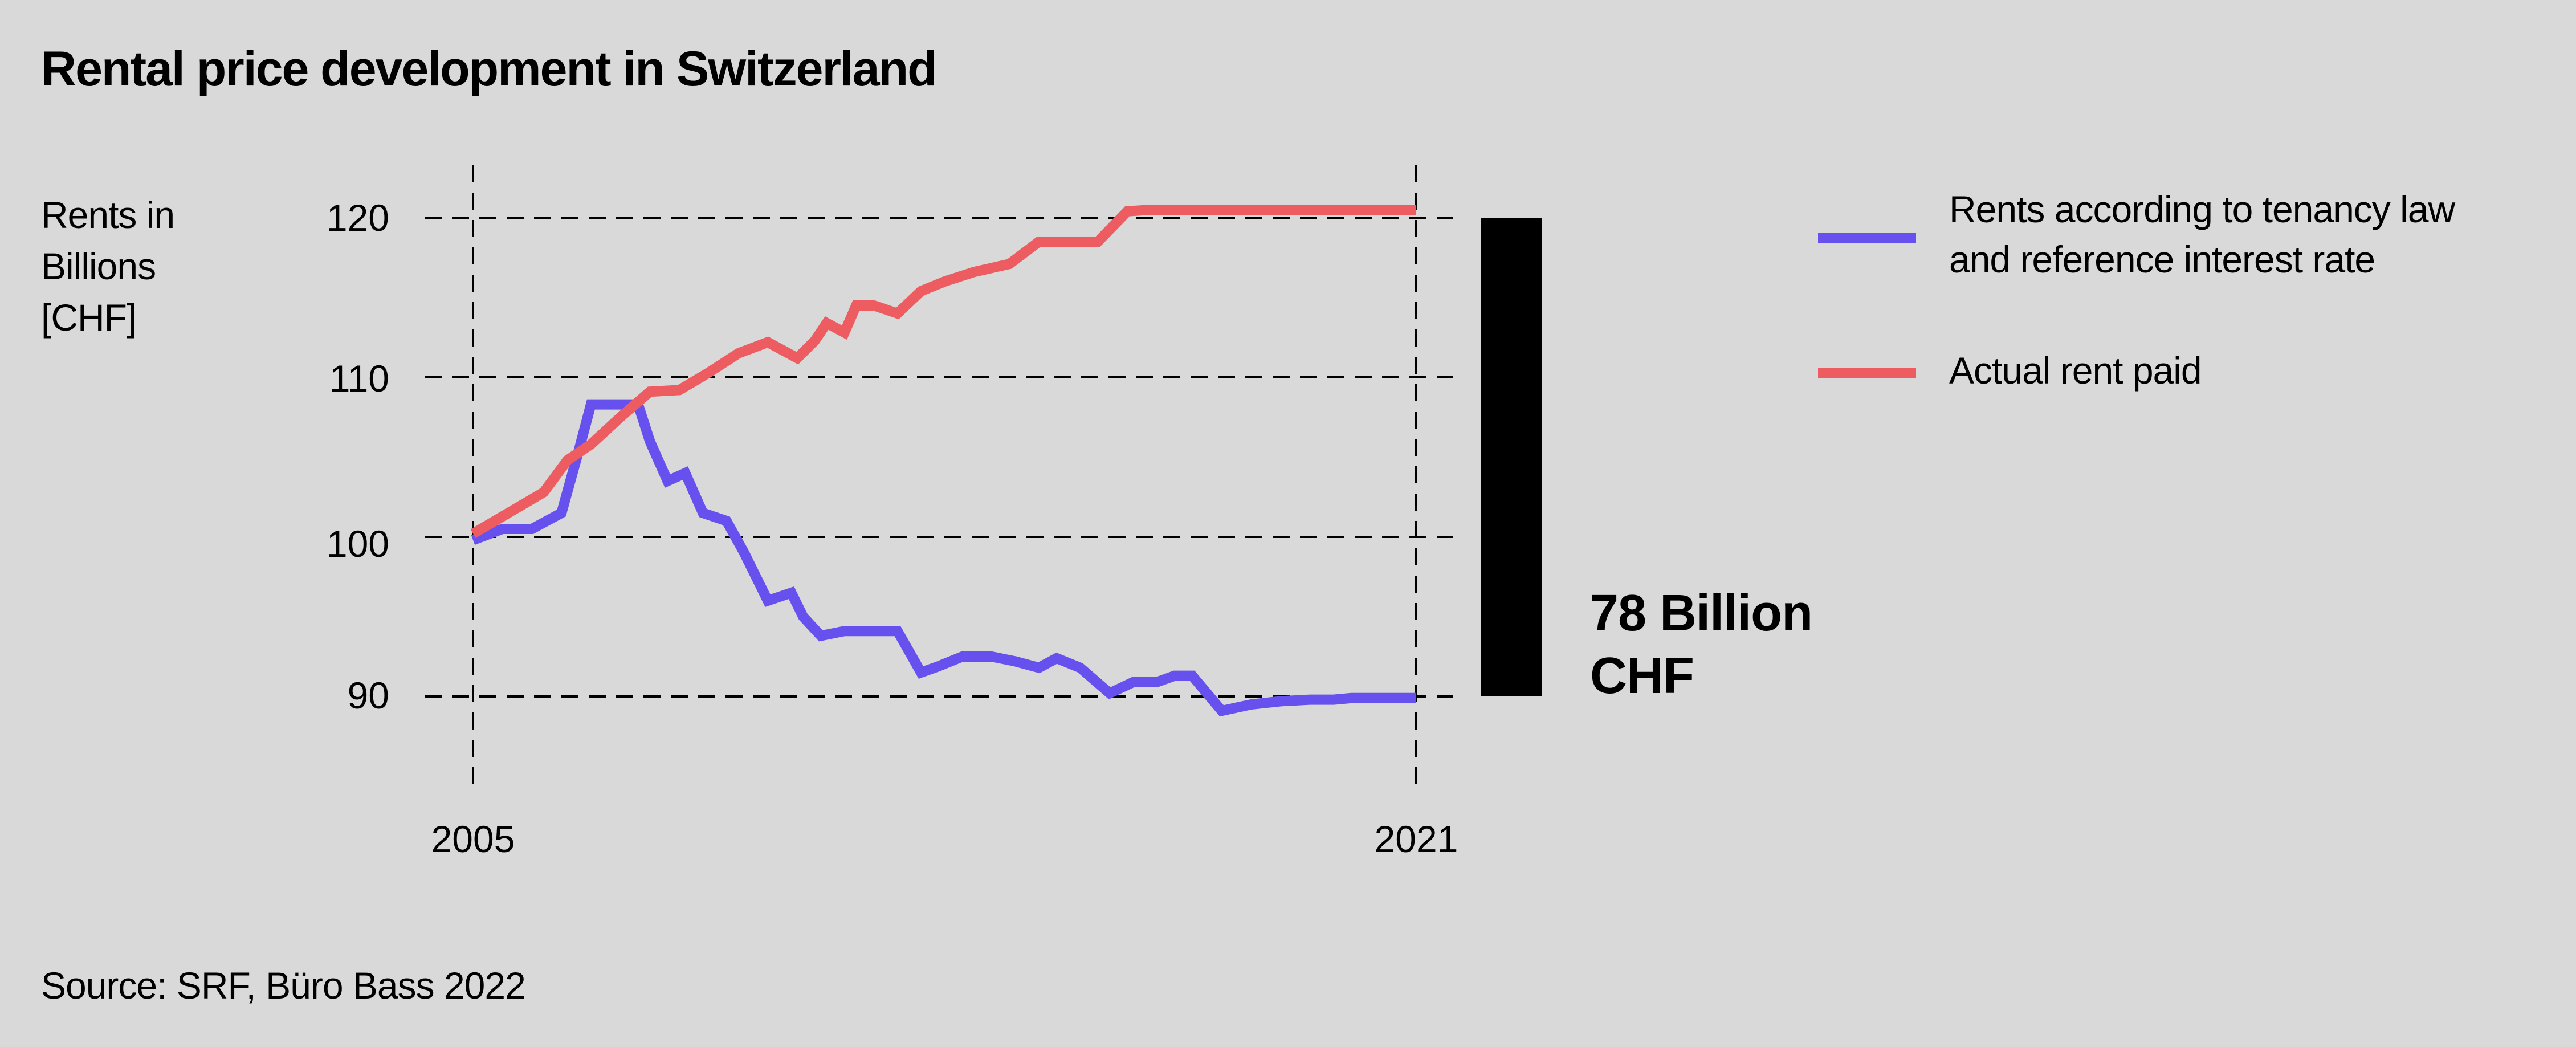 This screenshot has width=2576, height=1047. I want to click on y-axis-label-line-3: [CHF], so click(88, 318).